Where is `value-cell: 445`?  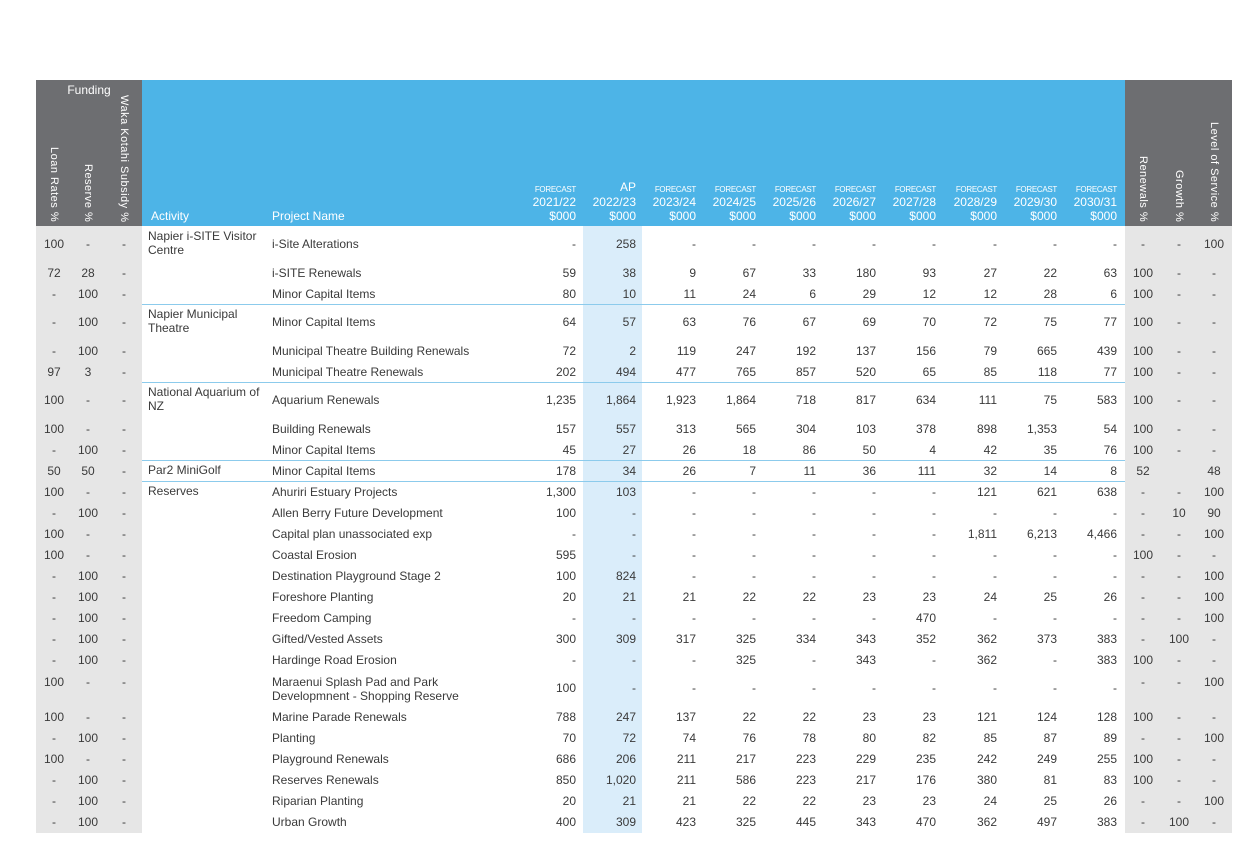
value-cell: 445 is located at coordinates (805, 821).